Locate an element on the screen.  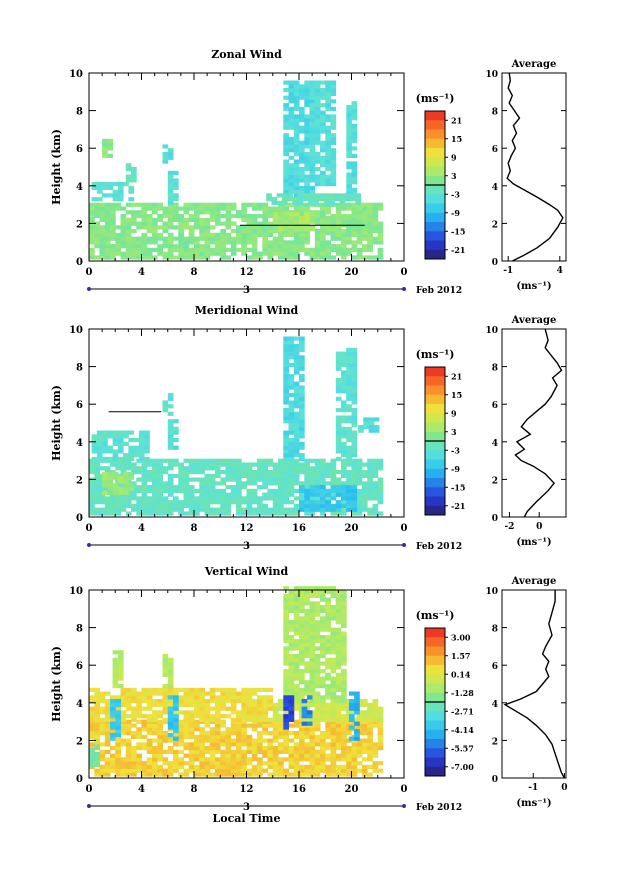
y-tick-label: 0 is located at coordinates (79, 779).